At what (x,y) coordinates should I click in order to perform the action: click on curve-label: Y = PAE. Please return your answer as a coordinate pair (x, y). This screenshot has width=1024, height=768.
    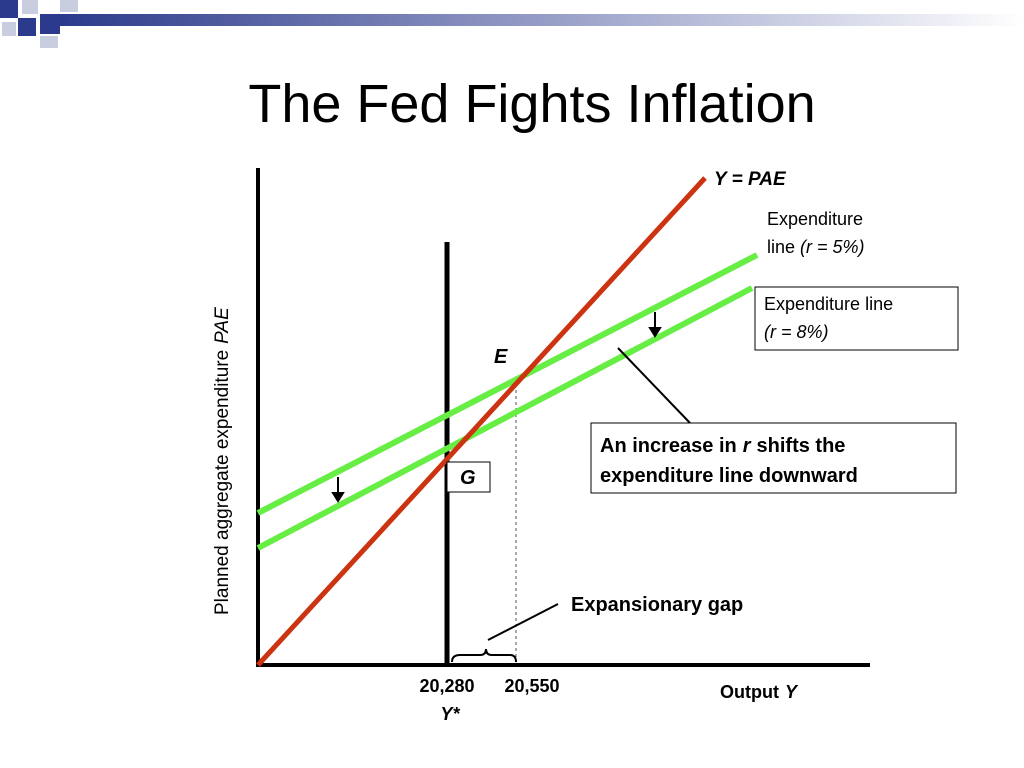
    Looking at the image, I should click on (750, 179).